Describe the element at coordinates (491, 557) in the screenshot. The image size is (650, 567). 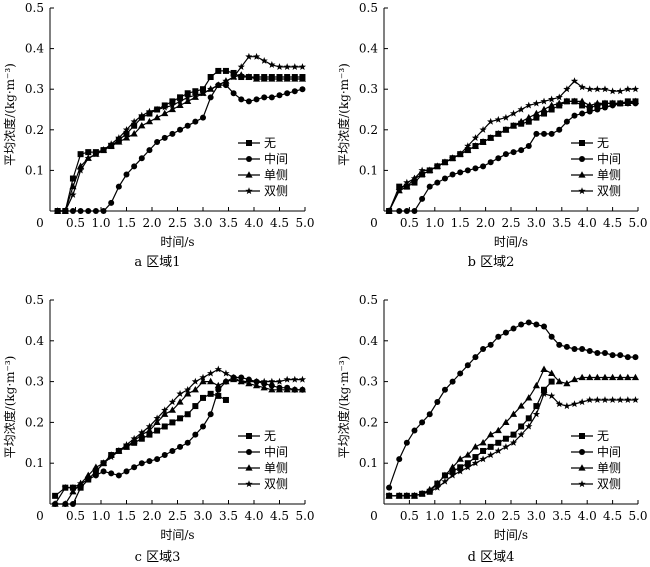
I see `panel-caption: d 区域4` at that location.